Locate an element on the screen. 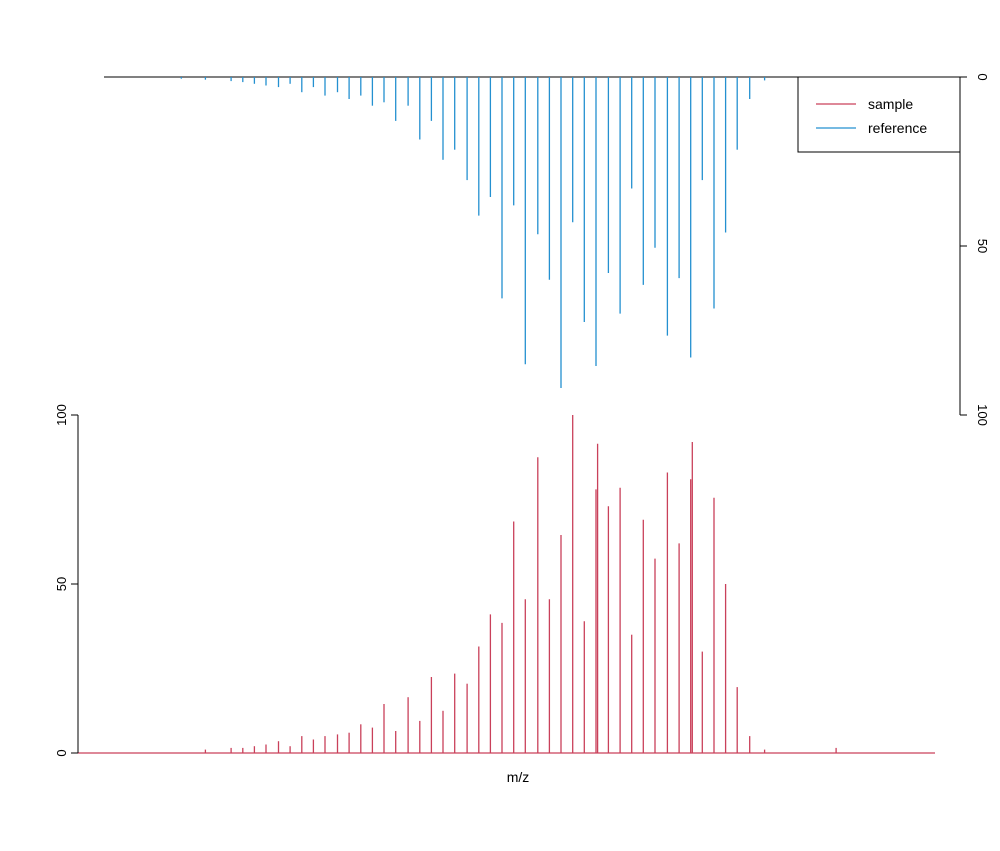 The width and height of the screenshot is (1000, 851). legend: sample reference is located at coordinates (879, 114).